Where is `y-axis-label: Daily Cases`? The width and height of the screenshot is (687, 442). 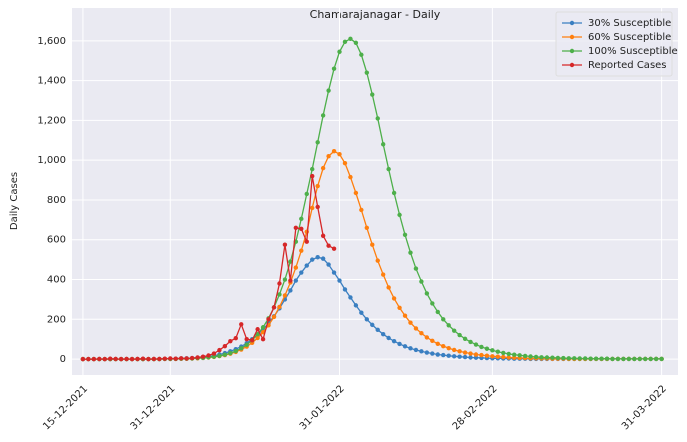 y-axis-label: Daily Cases is located at coordinates (14, 201).